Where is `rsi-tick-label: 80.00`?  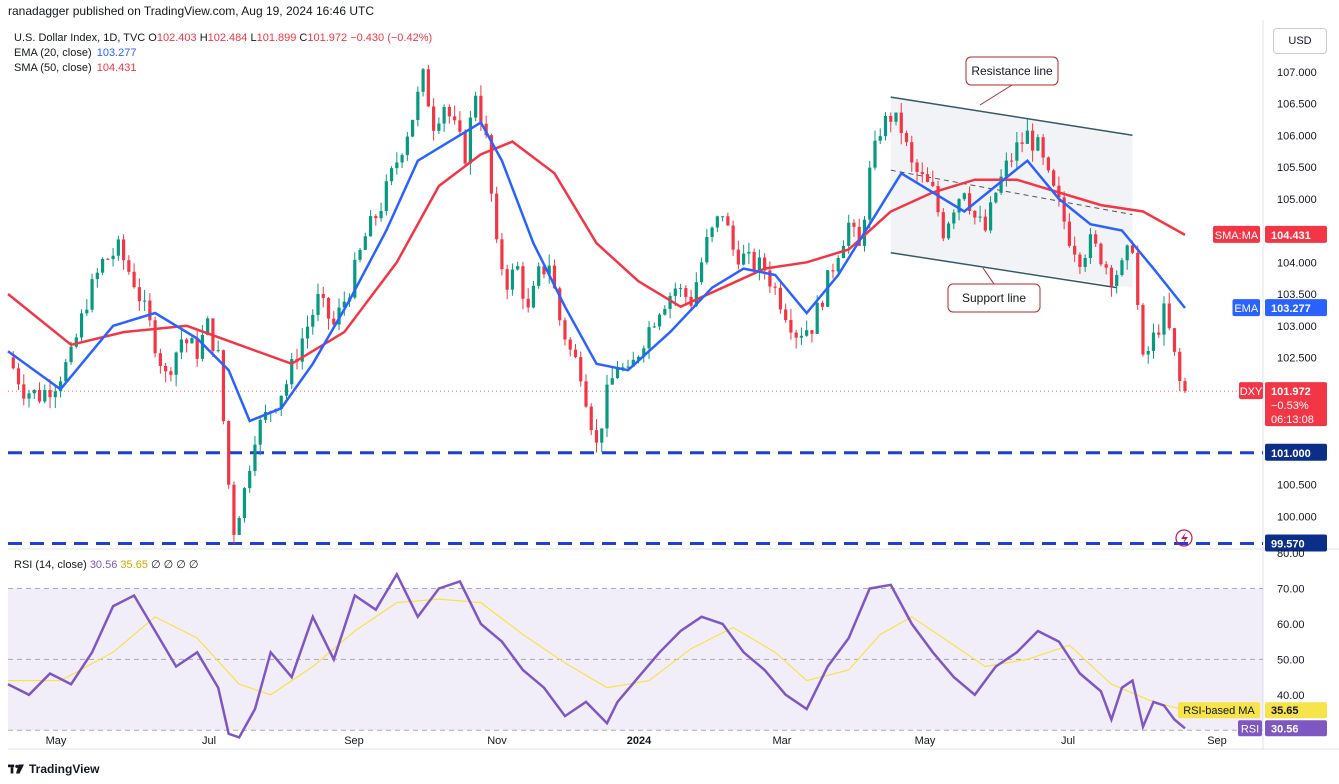
rsi-tick-label: 80.00 is located at coordinates (1291, 554).